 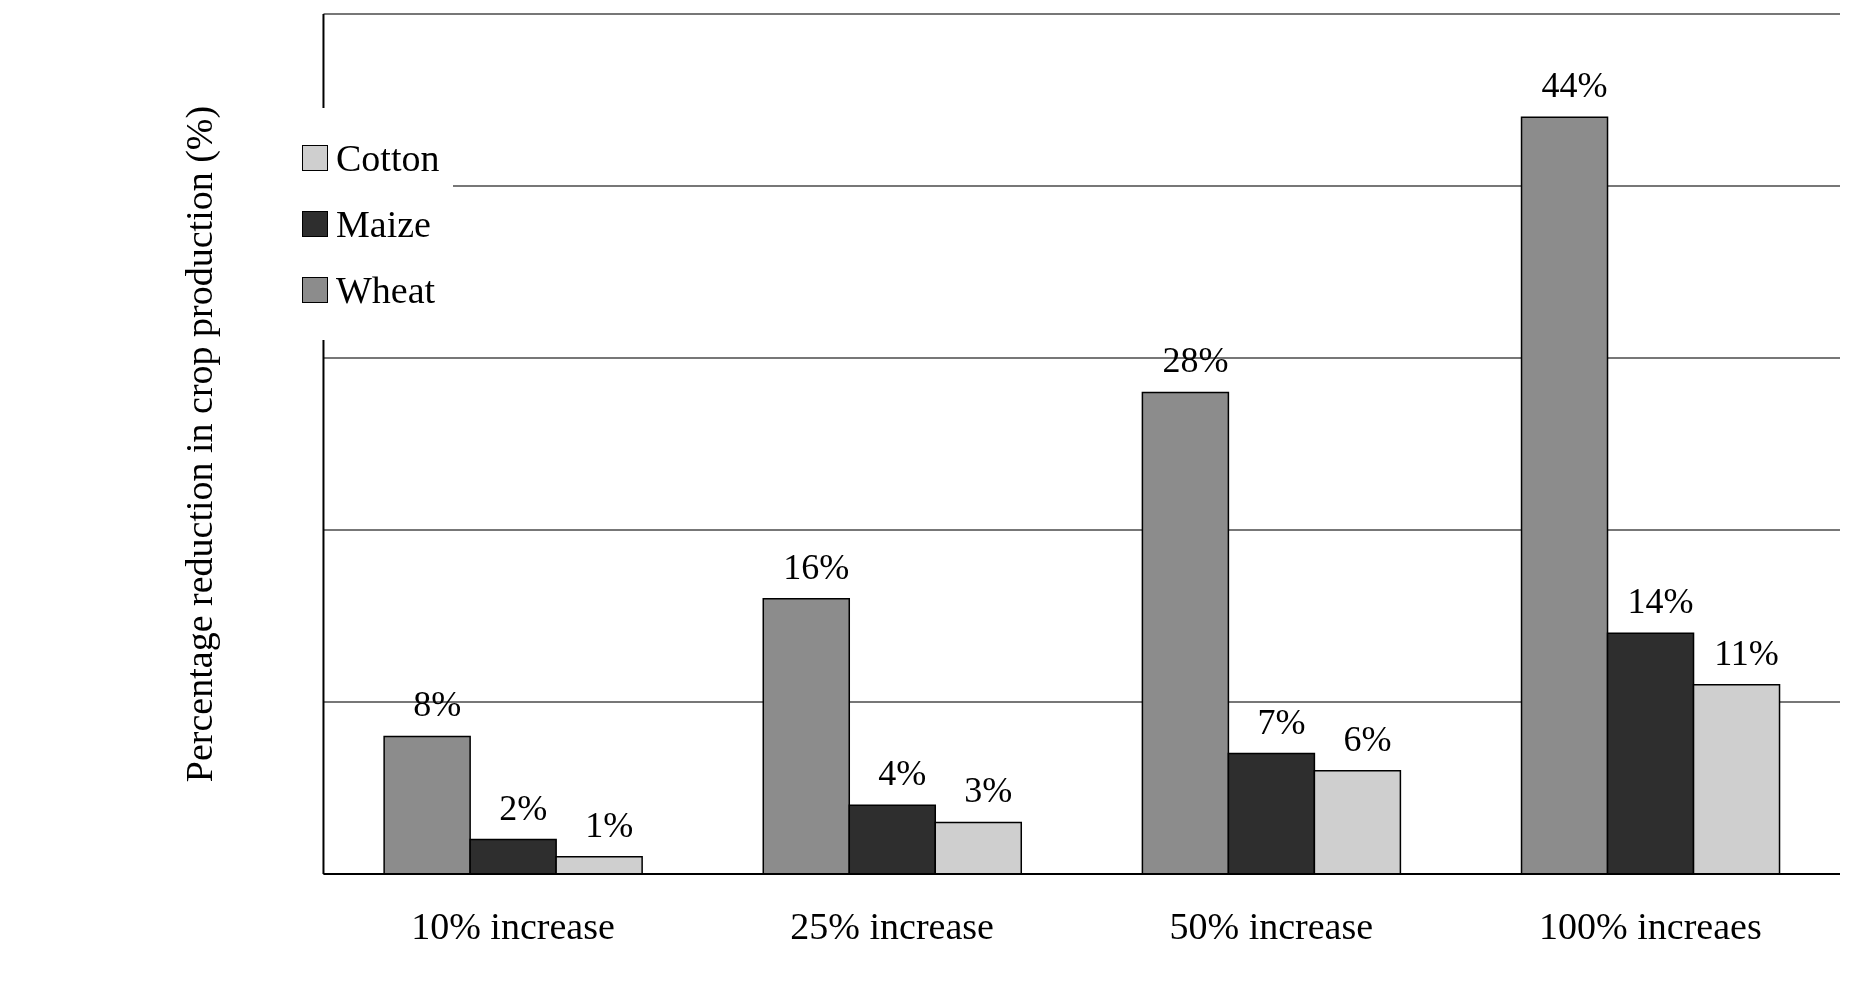 I want to click on legend-label: Maize, so click(x=383, y=224).